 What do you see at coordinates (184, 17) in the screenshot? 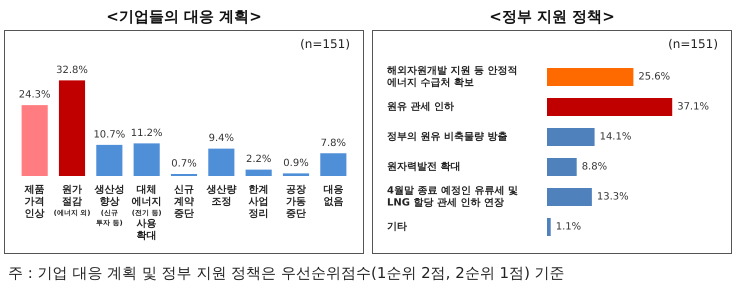
I see `chart-title: <기업들의 대응 계획>` at bounding box center [184, 17].